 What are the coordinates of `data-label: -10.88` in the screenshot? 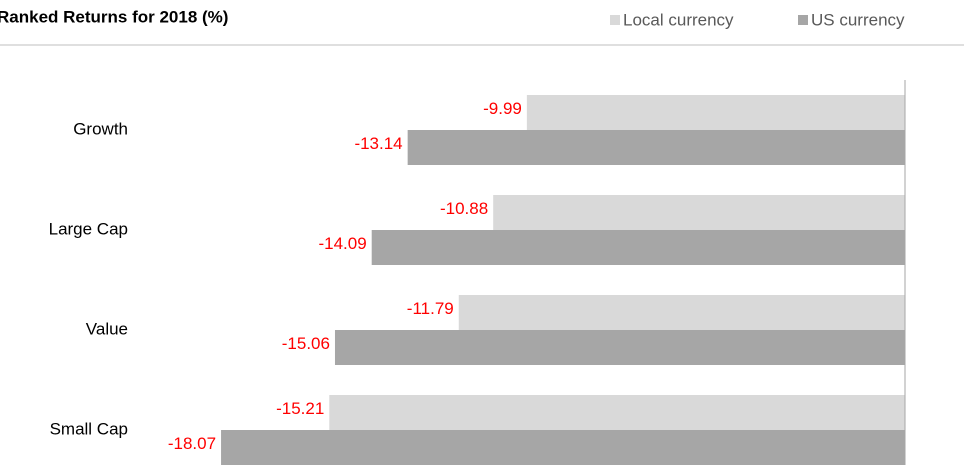 It's located at (464, 208).